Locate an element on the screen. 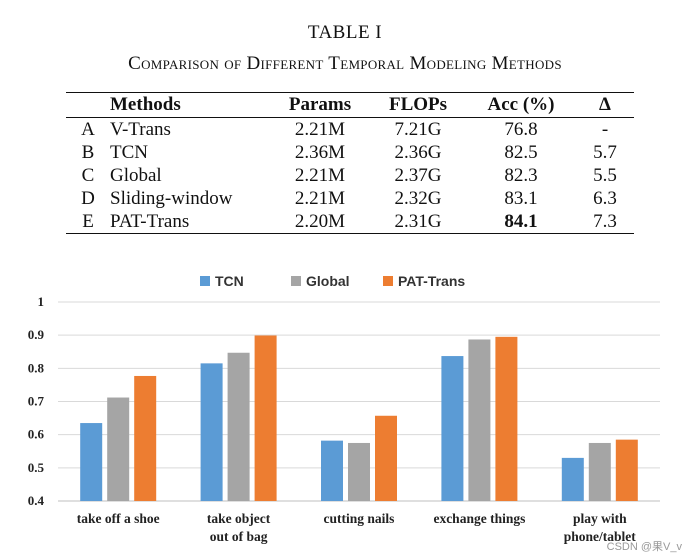 This screenshot has height=558, width=690. y-tick-label: 0.9 is located at coordinates (36, 334).